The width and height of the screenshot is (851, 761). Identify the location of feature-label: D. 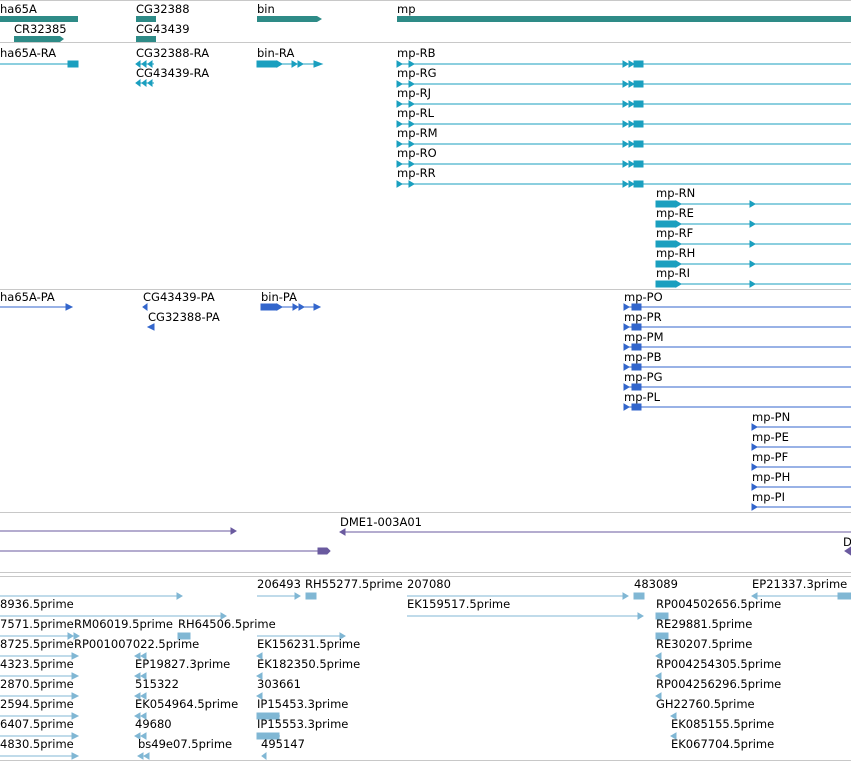
(847, 542).